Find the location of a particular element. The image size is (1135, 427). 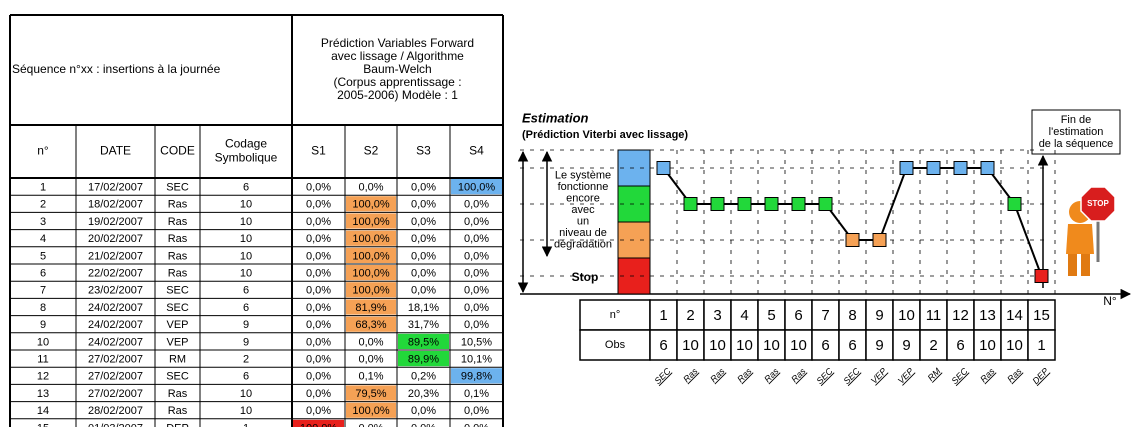

degradation-note: fonctionne is located at coordinates (583, 187).